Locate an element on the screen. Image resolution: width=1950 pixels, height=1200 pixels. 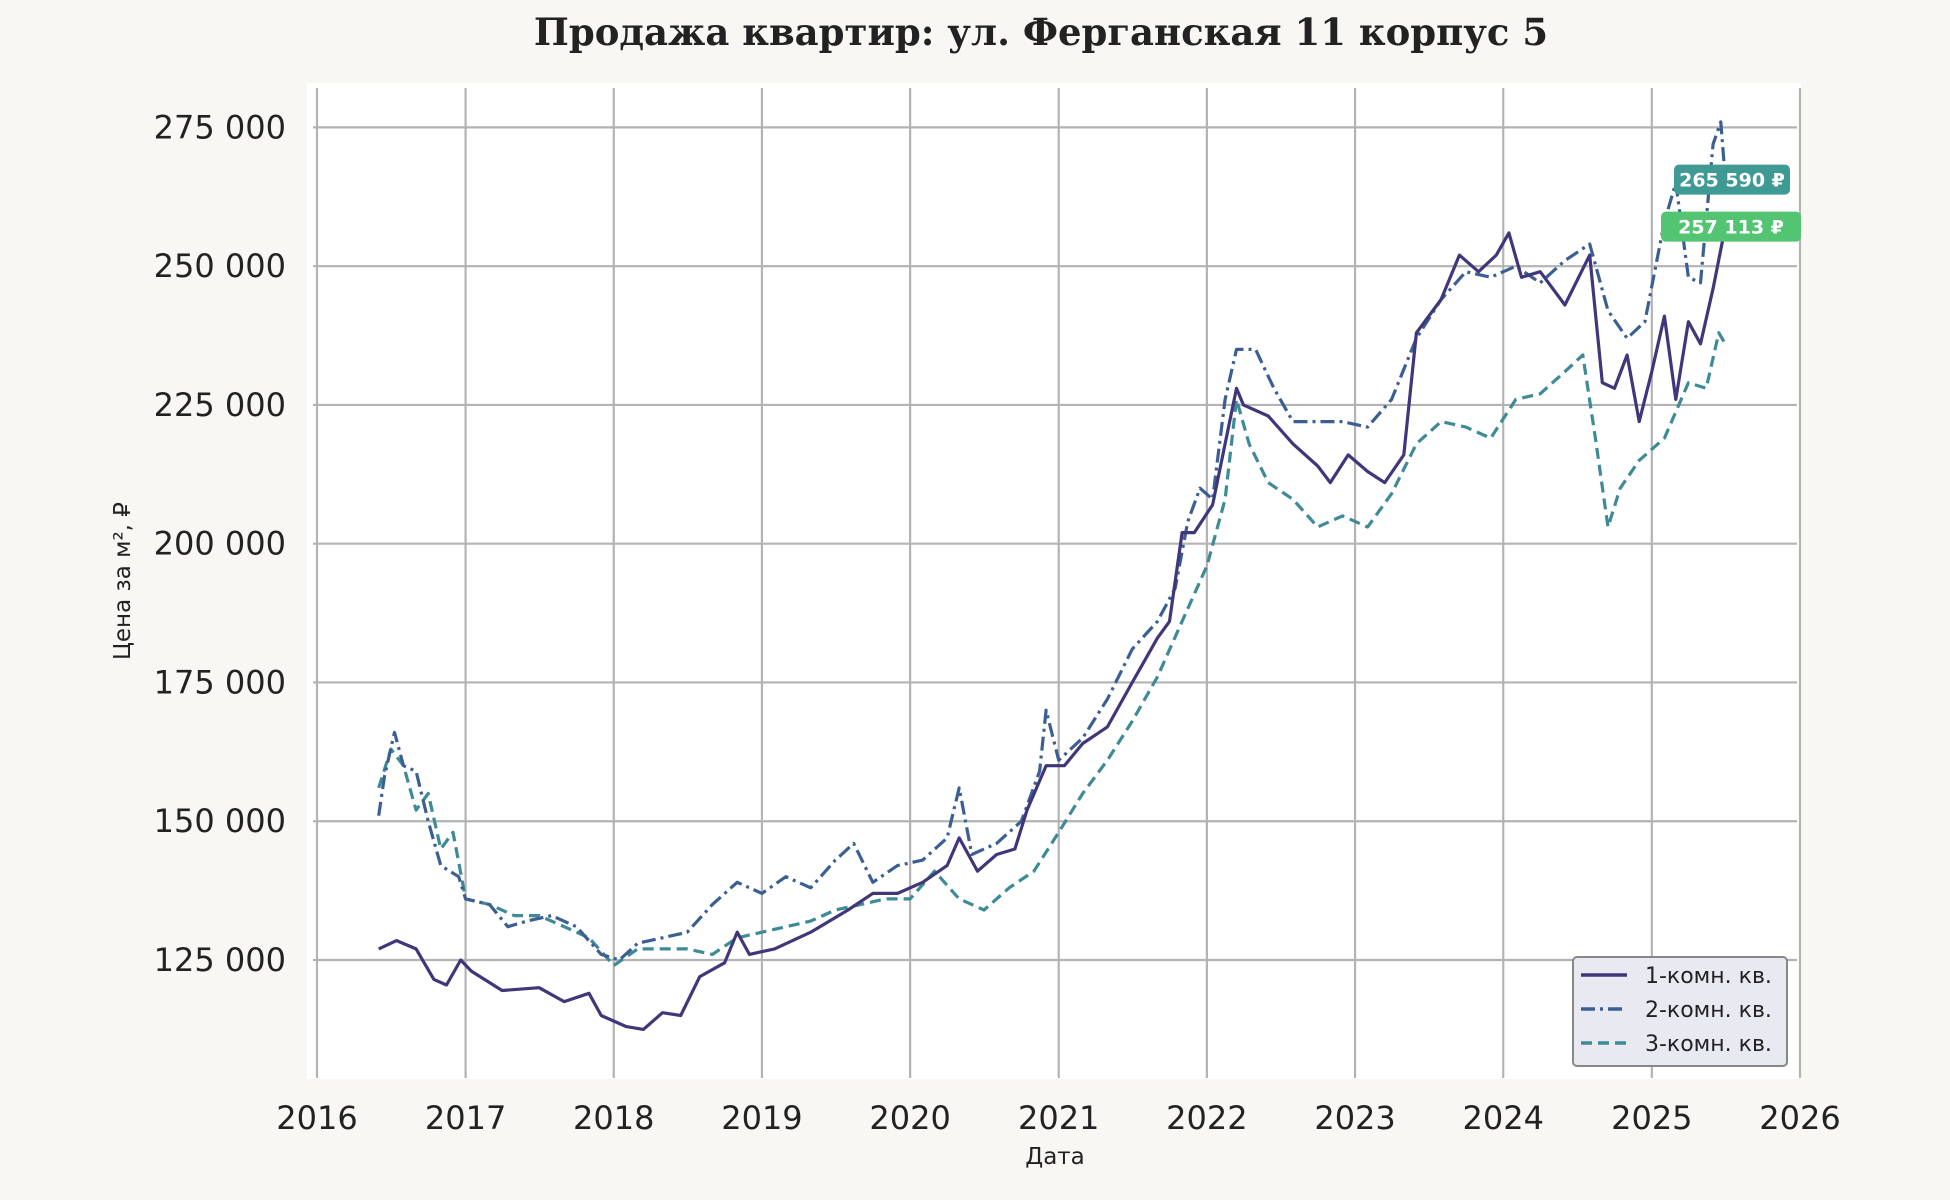
value-badges: 265 590 ₽ 257 113 ₽ is located at coordinates (1731, 203).